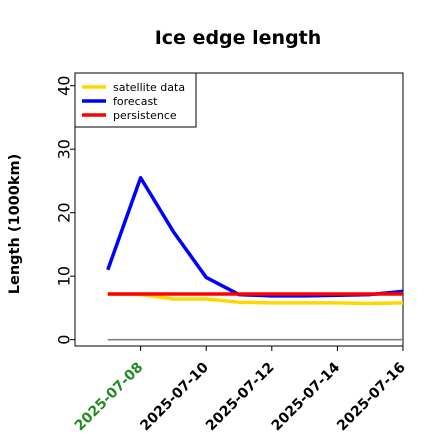 The height and width of the screenshot is (440, 440). I want to click on y-tick-label: 30, so click(64, 149).